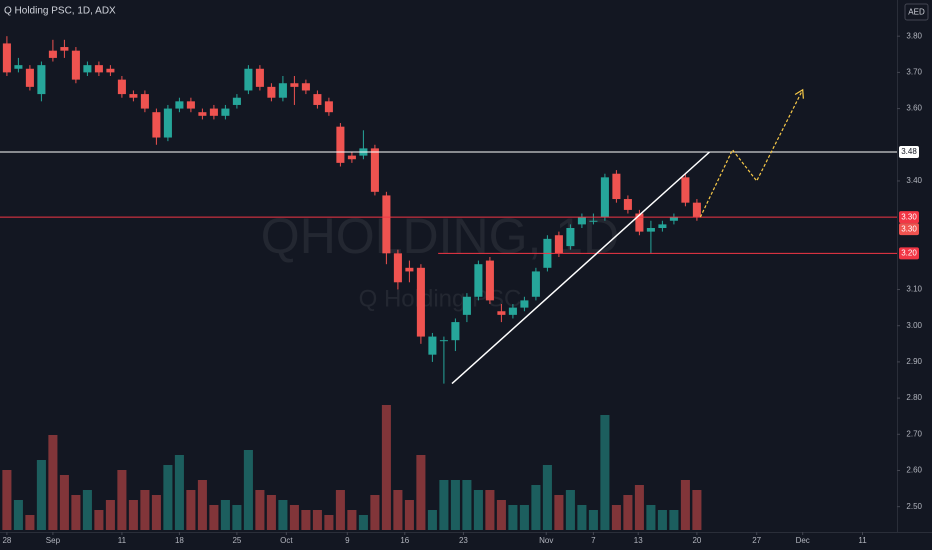 This screenshot has height=550, width=932. I want to click on y-tick-label: 2.80, so click(914, 397).